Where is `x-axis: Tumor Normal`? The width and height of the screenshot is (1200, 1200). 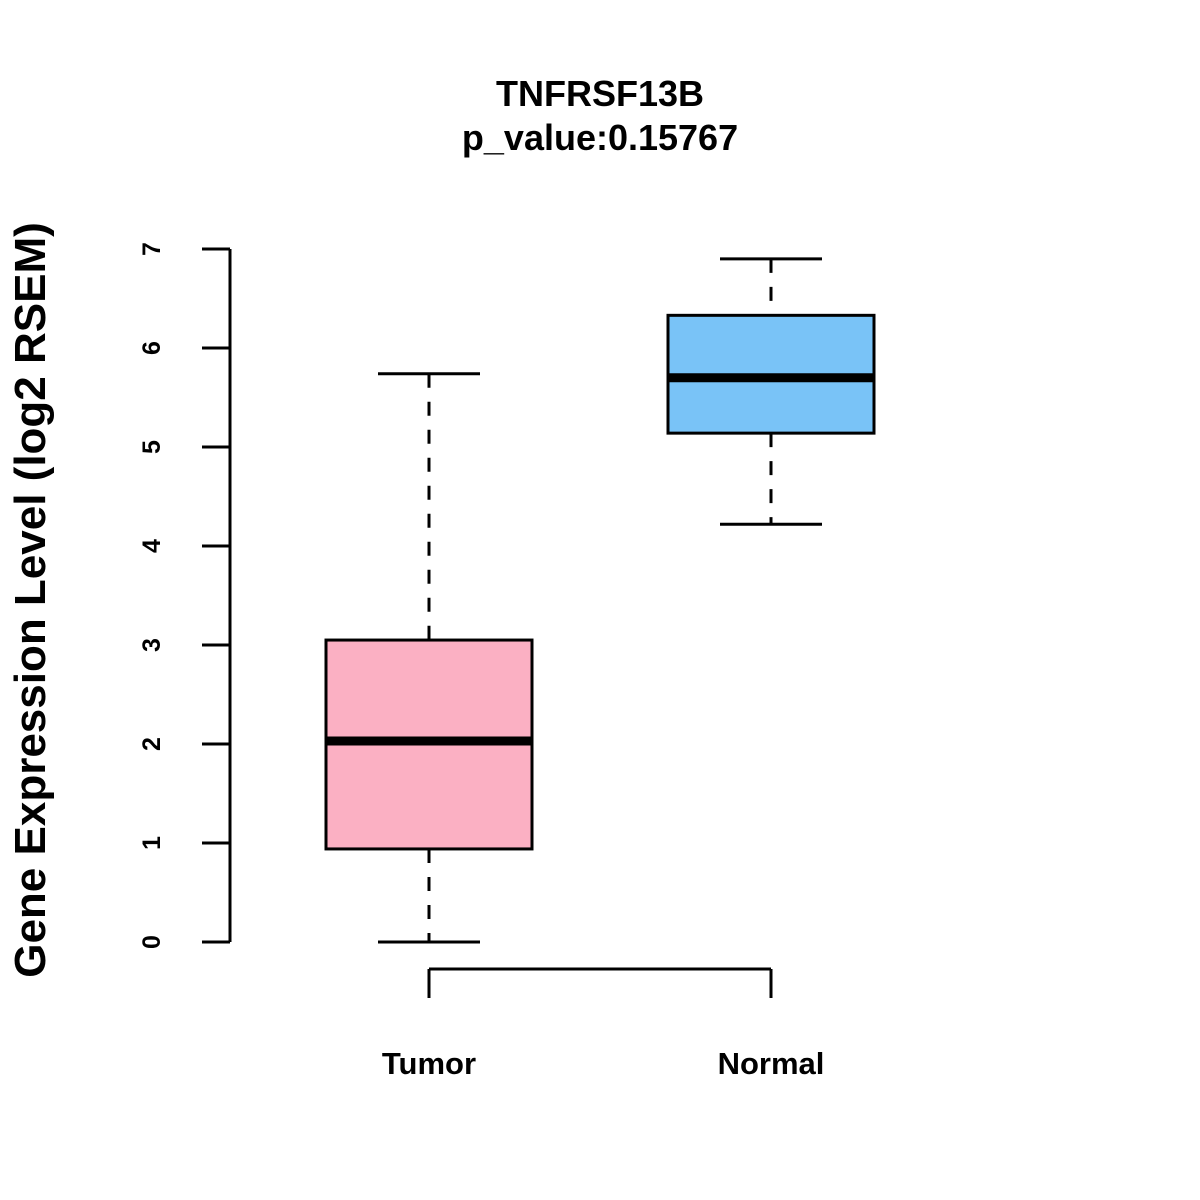 x-axis: Tumor Normal is located at coordinates (603, 1024).